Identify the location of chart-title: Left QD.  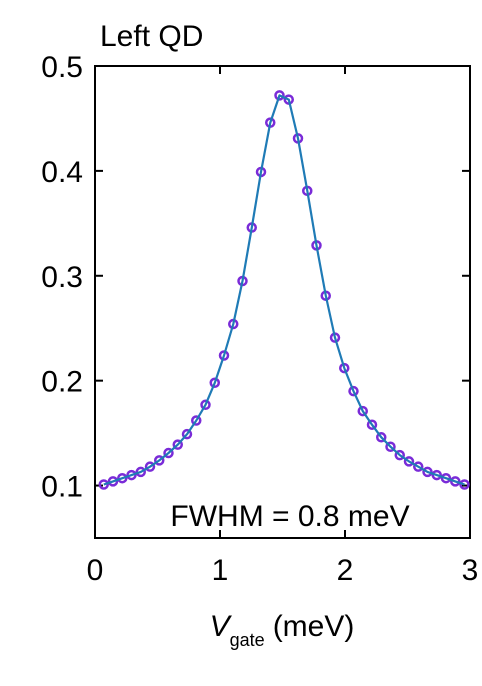
(151, 36).